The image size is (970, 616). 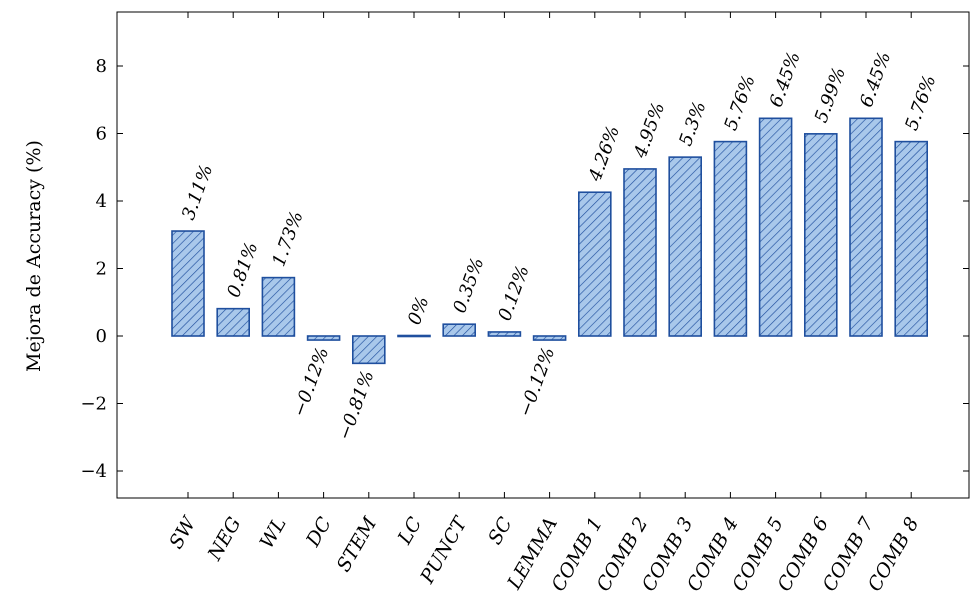 What do you see at coordinates (468, 285) in the screenshot?
I see `data-label: 0.35%` at bounding box center [468, 285].